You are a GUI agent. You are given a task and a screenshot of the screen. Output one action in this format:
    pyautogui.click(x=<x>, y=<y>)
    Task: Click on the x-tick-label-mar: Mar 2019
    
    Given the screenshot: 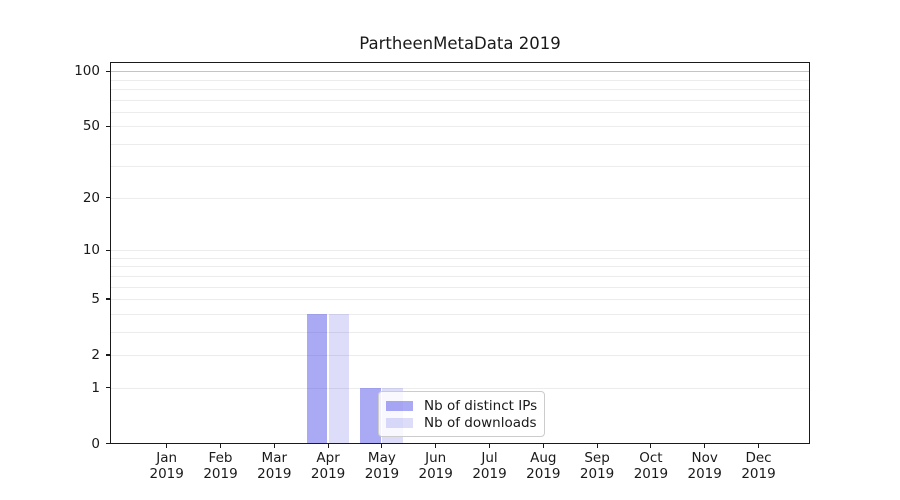 What is the action you would take?
    pyautogui.click(x=274, y=466)
    